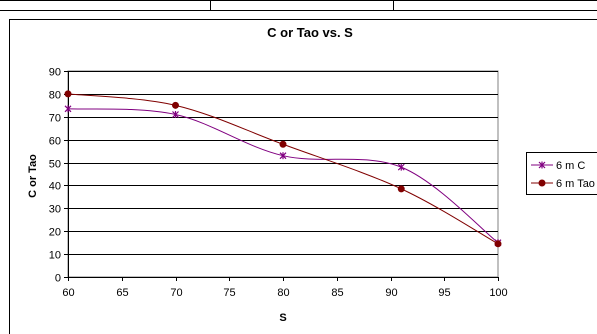 This screenshot has width=597, height=334. What do you see at coordinates (55, 119) in the screenshot?
I see `y-tick-label: 70` at bounding box center [55, 119].